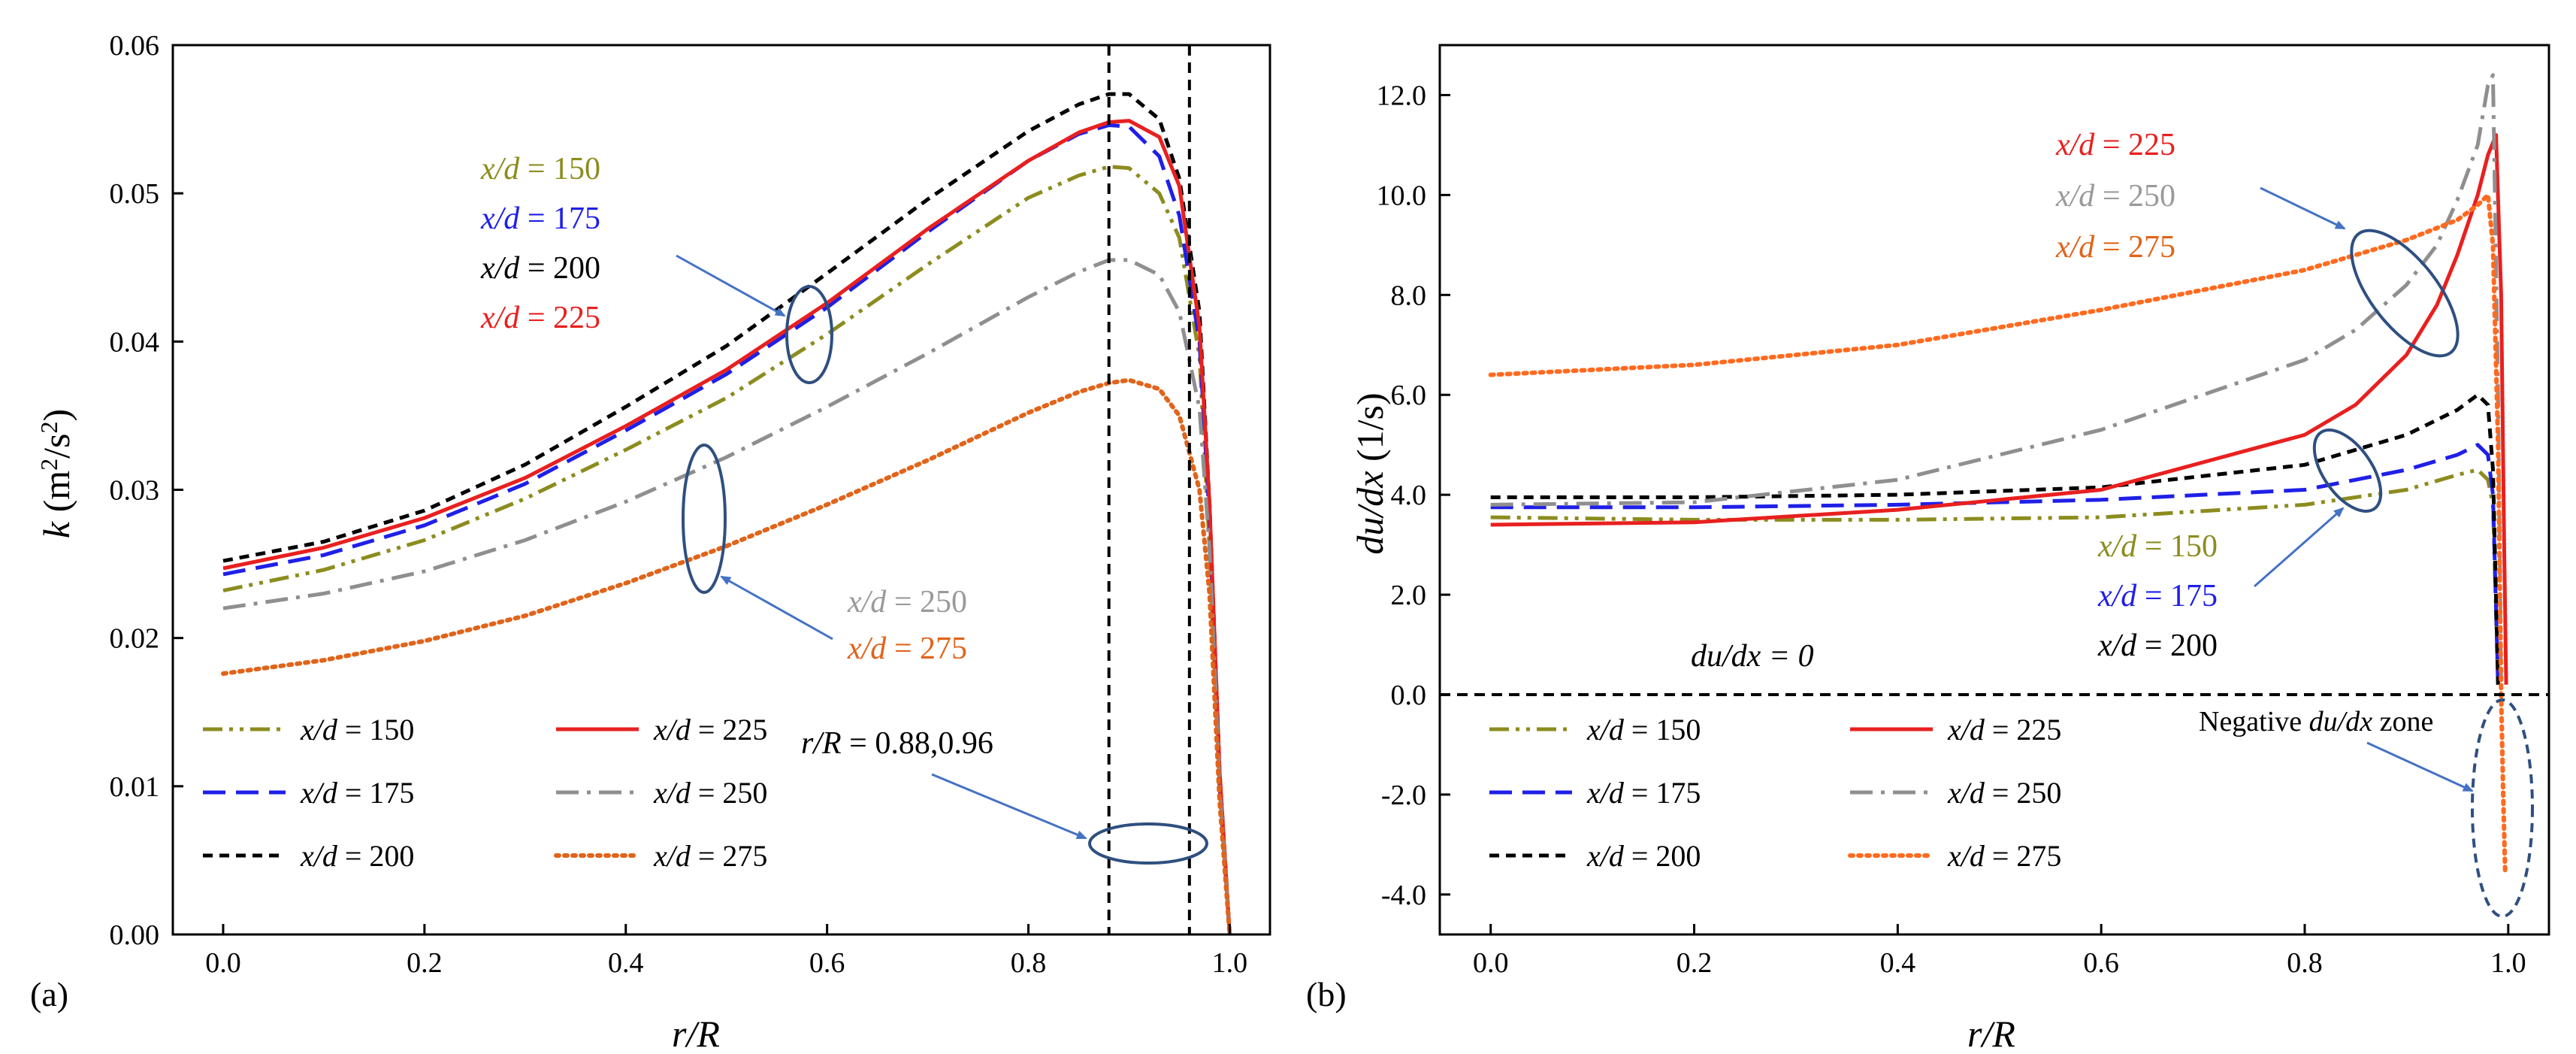 The image size is (2576, 1054). What do you see at coordinates (1991, 1033) in the screenshot?
I see `panel-b-xlabel: r/R` at bounding box center [1991, 1033].